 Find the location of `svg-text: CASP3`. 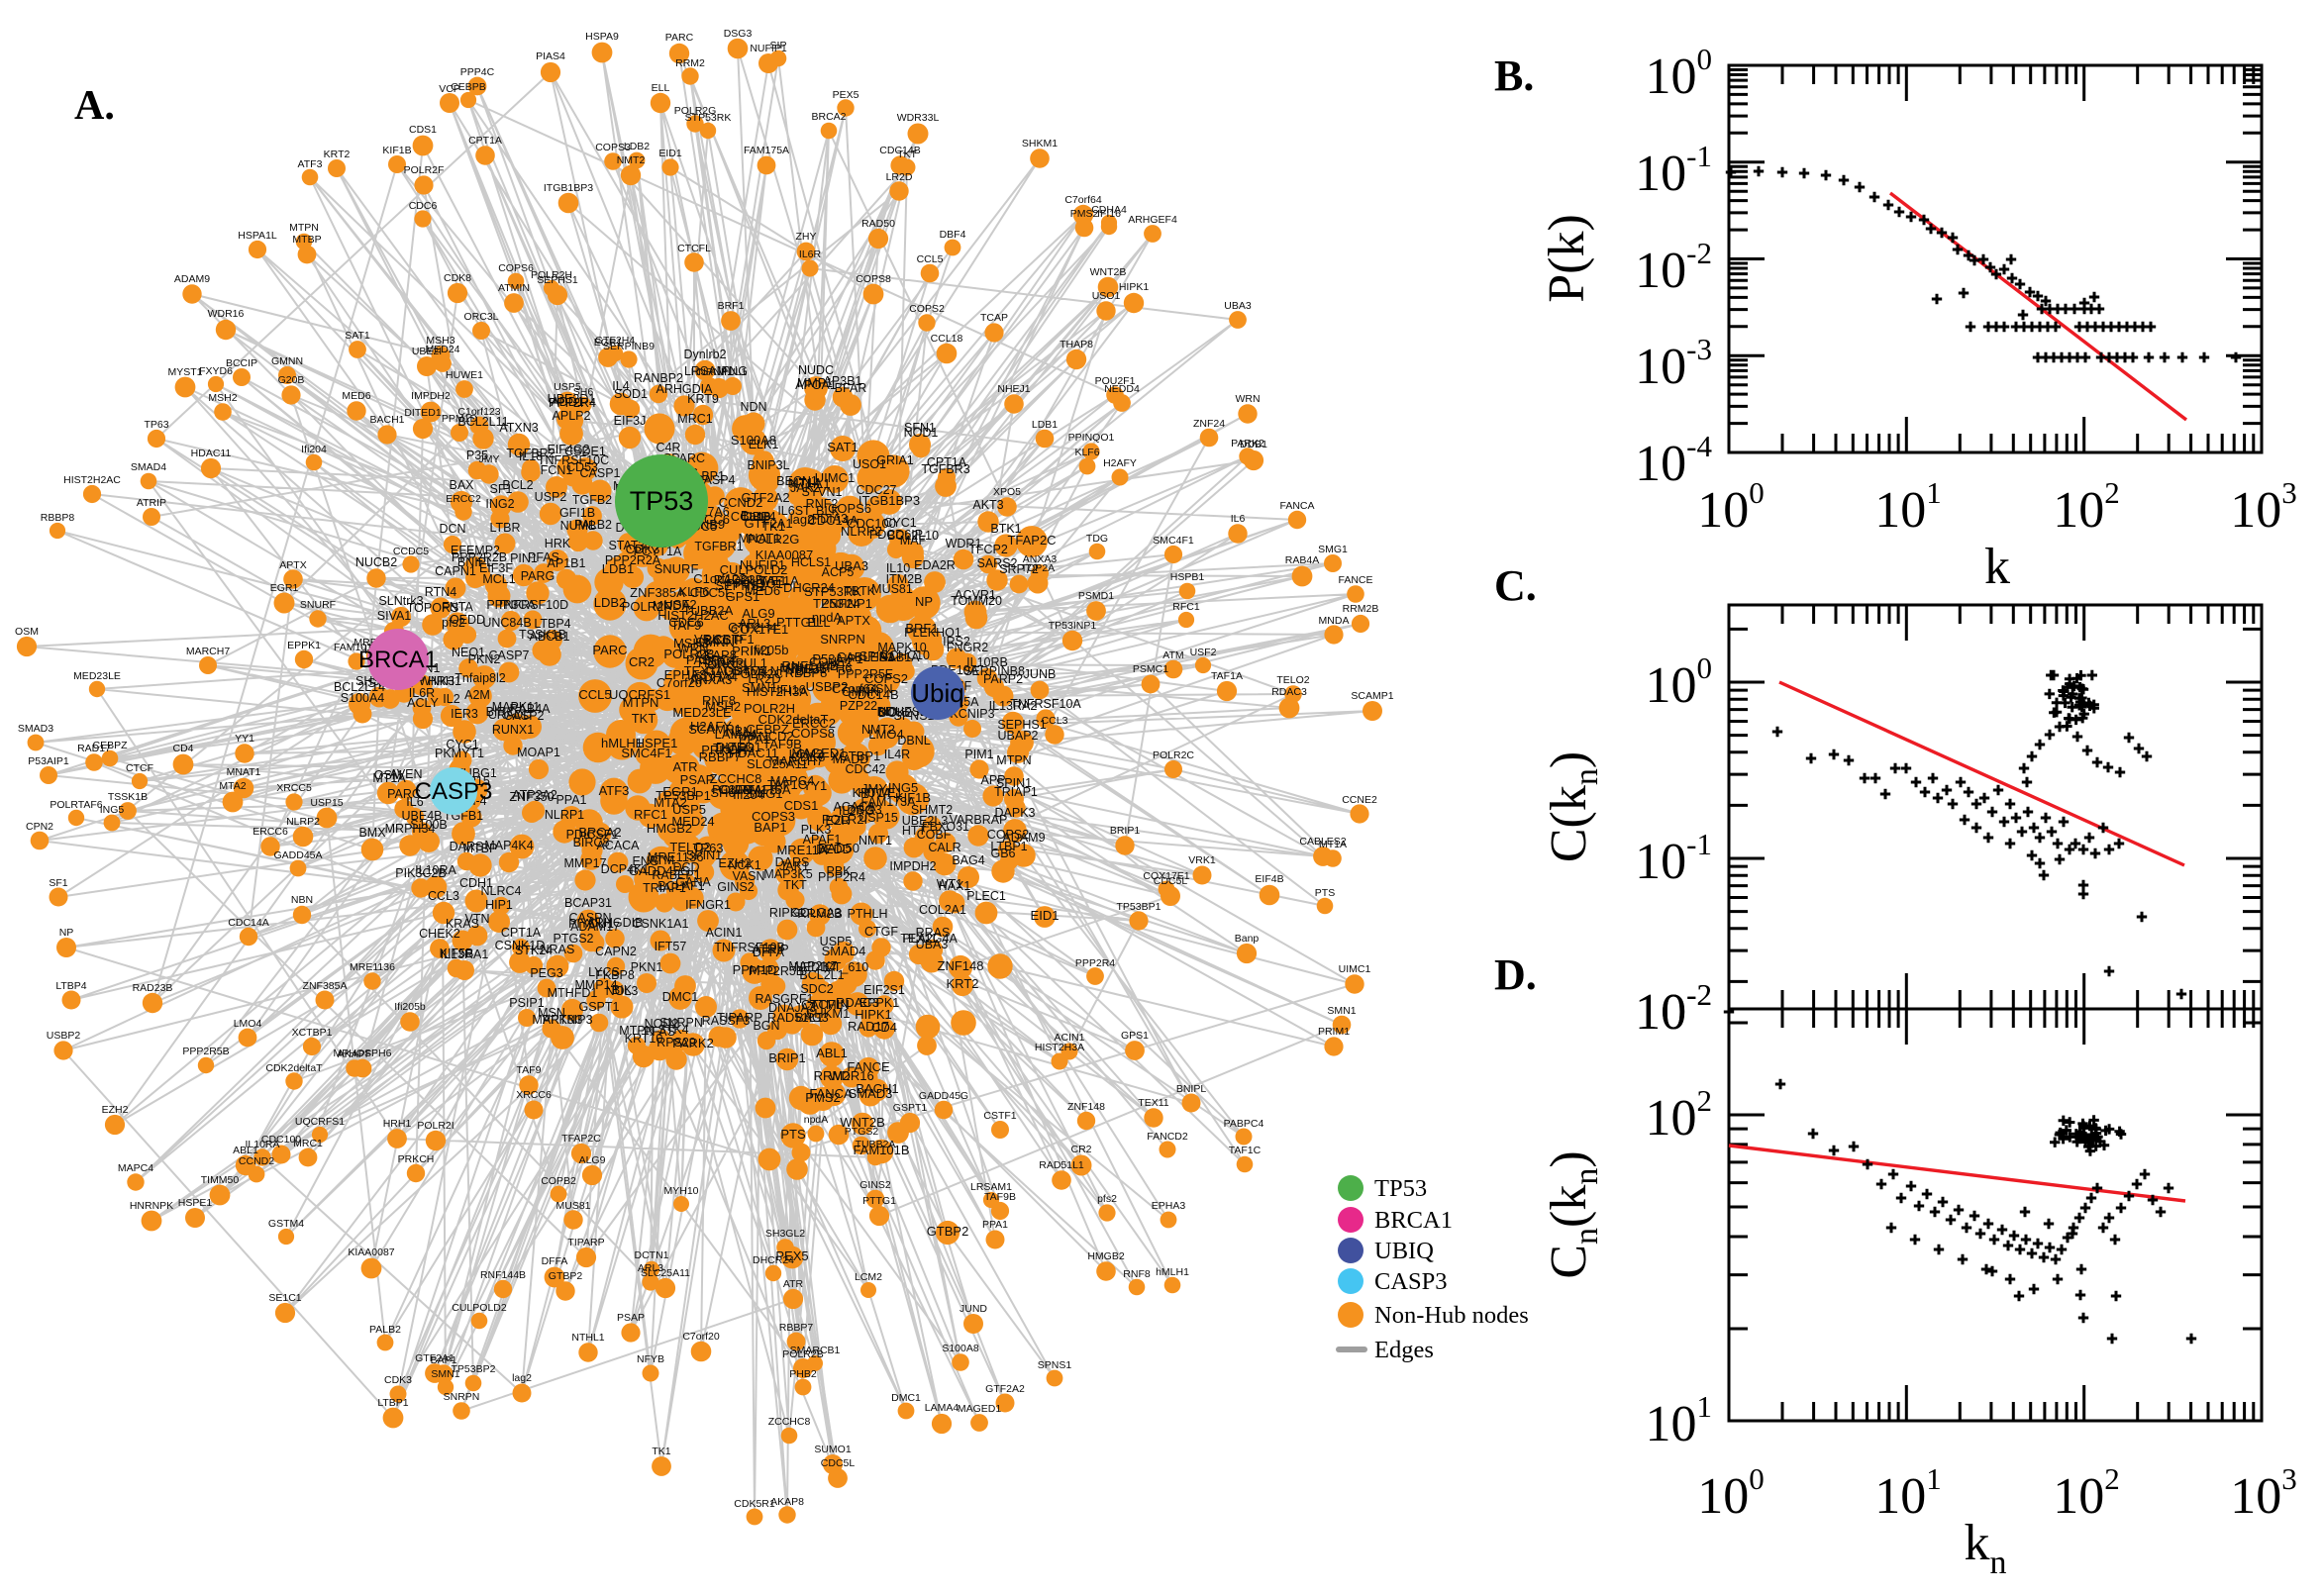

svg-text: CASP3 is located at coordinates (1411, 1281).